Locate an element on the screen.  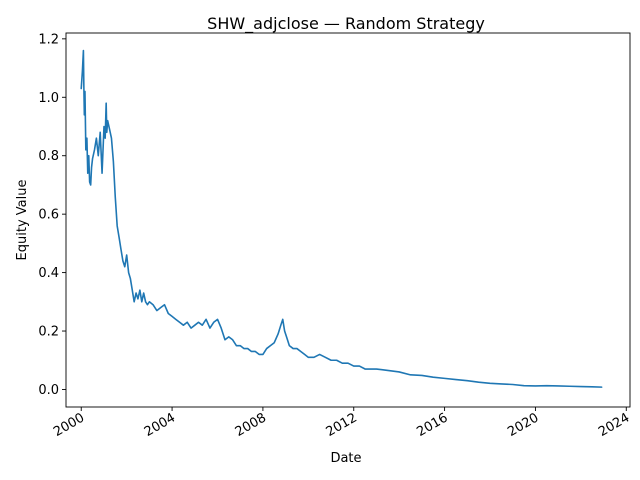
chart-title: SHW_adjclose — Random Strategy is located at coordinates (346, 24).